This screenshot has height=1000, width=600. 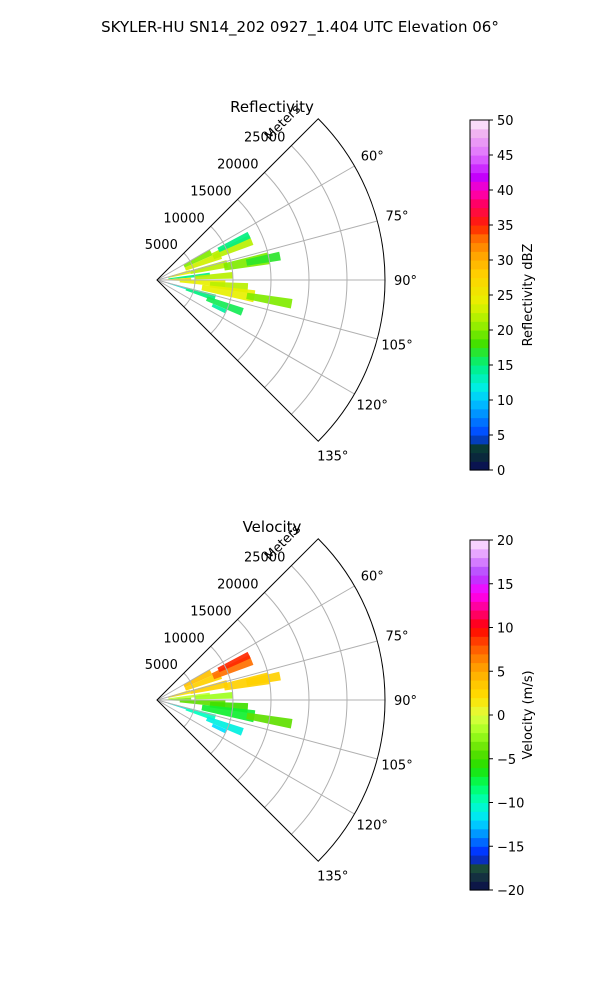 What do you see at coordinates (505, 296) in the screenshot?
I see `colorbar-tick-label: 25` at bounding box center [505, 296].